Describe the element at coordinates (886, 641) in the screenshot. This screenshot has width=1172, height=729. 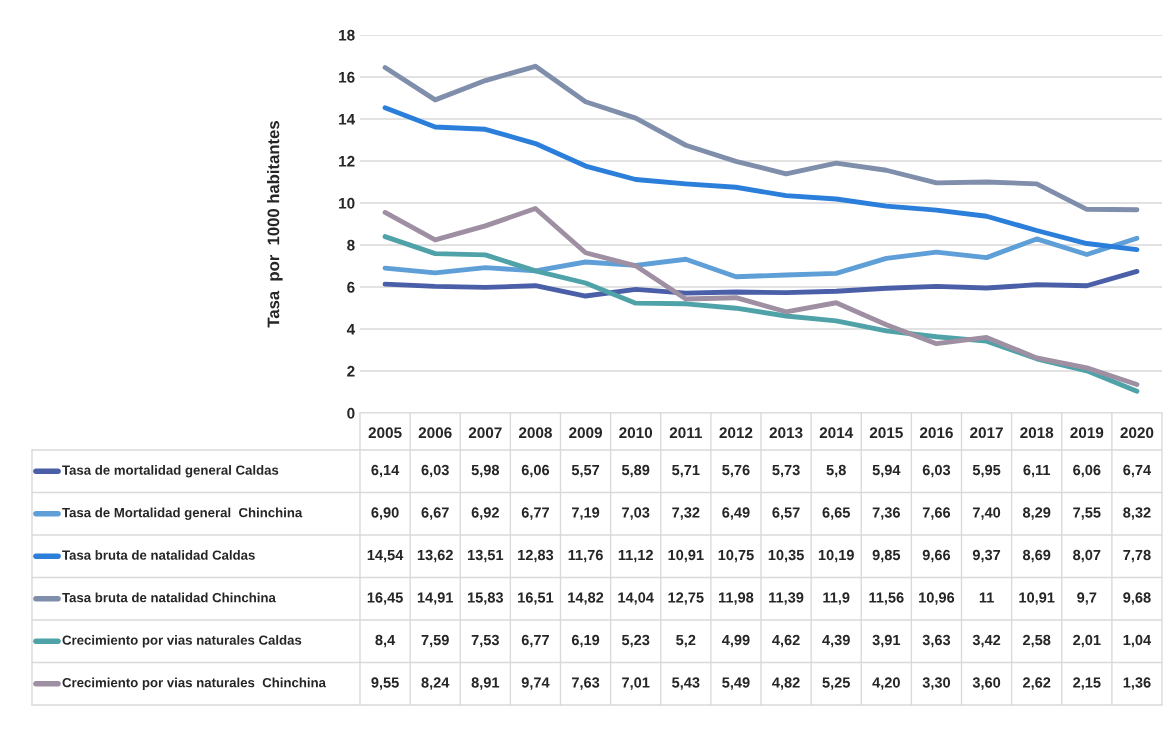
I see `data-label: 3,91` at that location.